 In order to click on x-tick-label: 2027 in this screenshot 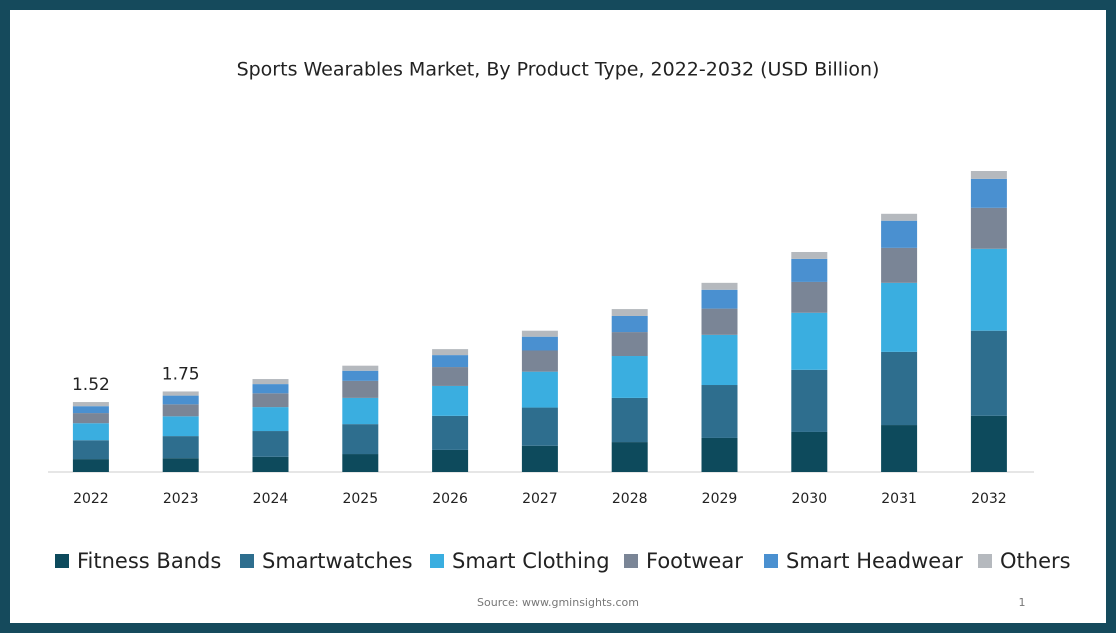, I will do `click(540, 499)`.